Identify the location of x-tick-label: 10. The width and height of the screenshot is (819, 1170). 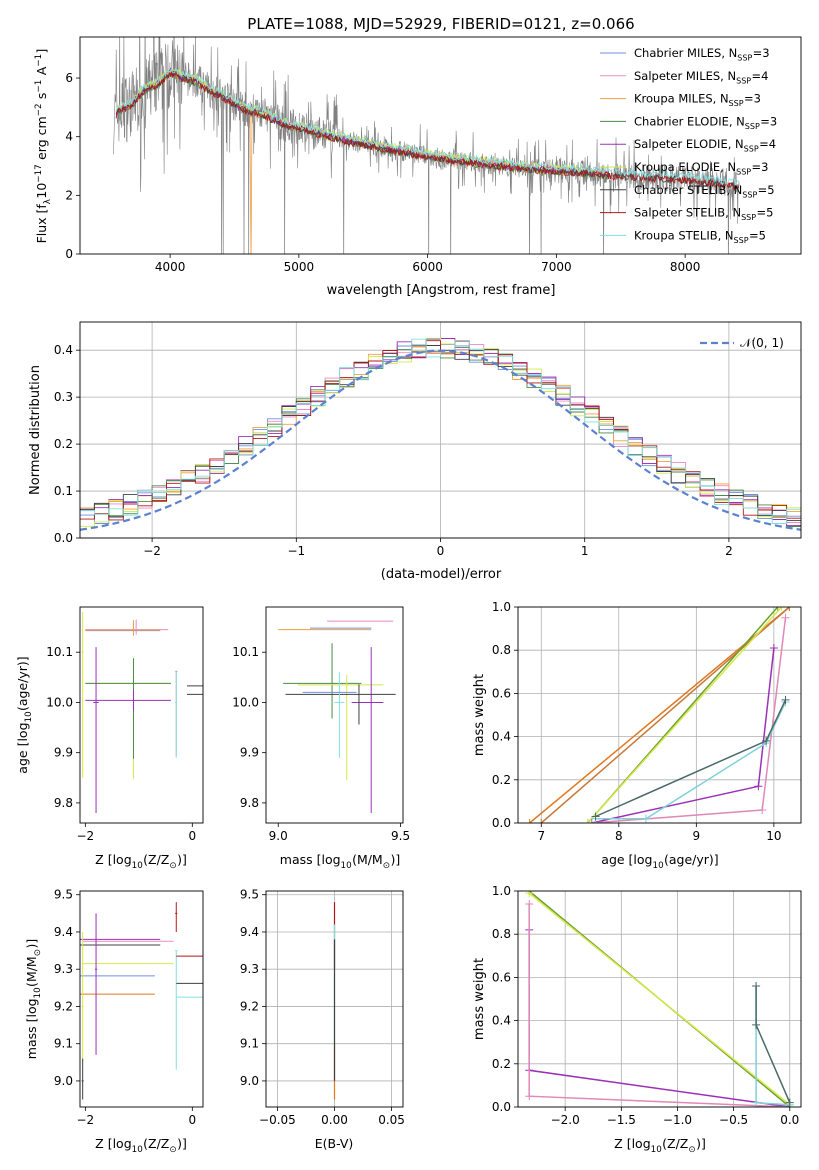
(773, 836).